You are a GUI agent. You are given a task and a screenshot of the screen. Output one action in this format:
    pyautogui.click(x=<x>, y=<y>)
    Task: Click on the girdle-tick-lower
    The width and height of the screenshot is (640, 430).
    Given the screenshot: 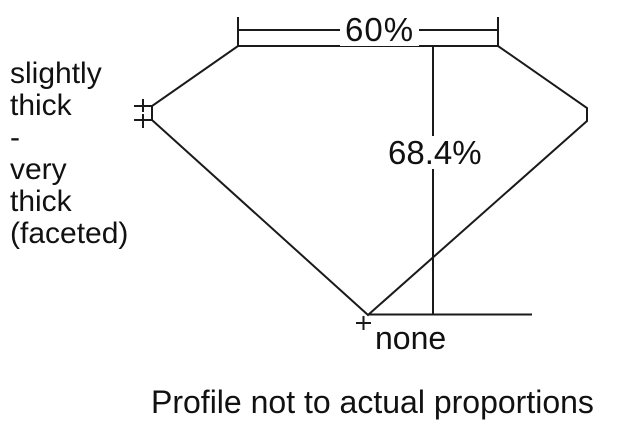 What is the action you would take?
    pyautogui.click(x=143, y=121)
    